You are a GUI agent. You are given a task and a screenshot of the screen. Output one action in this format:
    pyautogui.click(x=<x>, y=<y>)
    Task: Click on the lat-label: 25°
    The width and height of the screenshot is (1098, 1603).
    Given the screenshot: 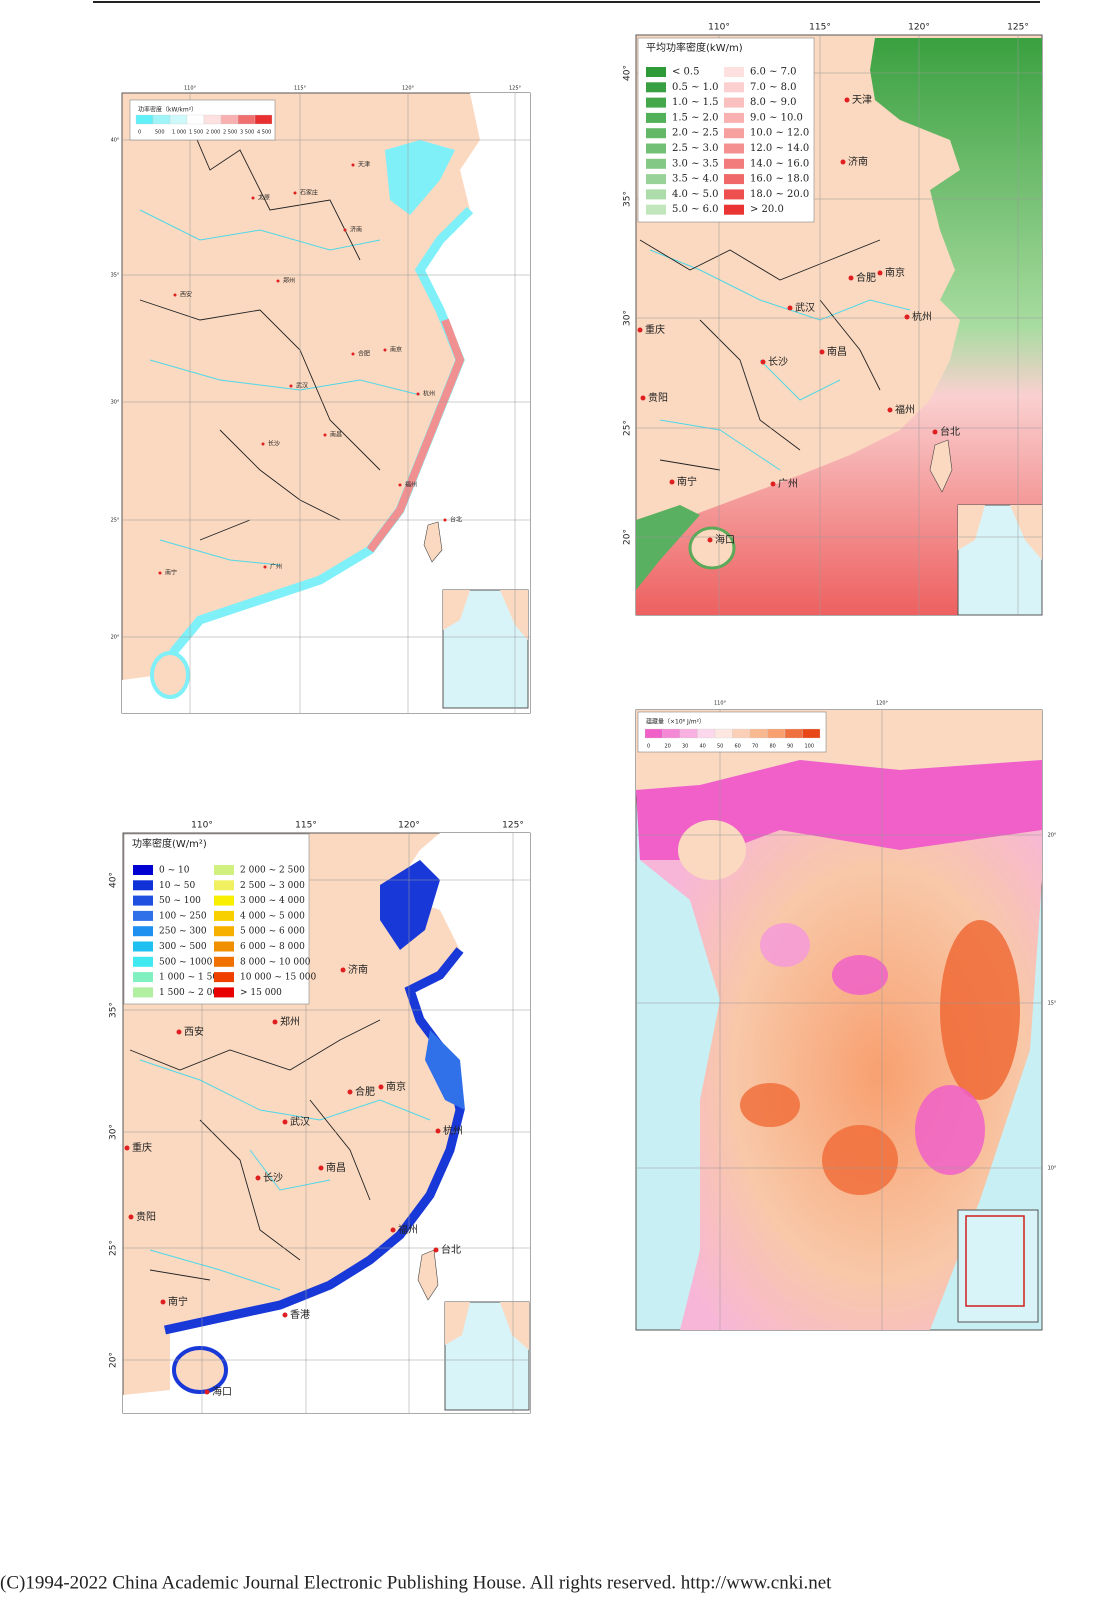 What is the action you would take?
    pyautogui.click(x=628, y=428)
    